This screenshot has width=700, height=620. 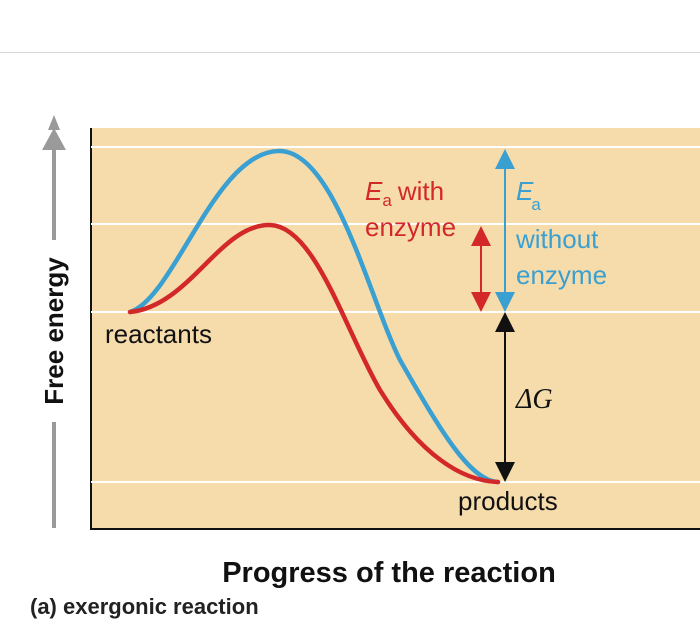 I want to click on reactants-label: reactants, so click(x=158, y=334).